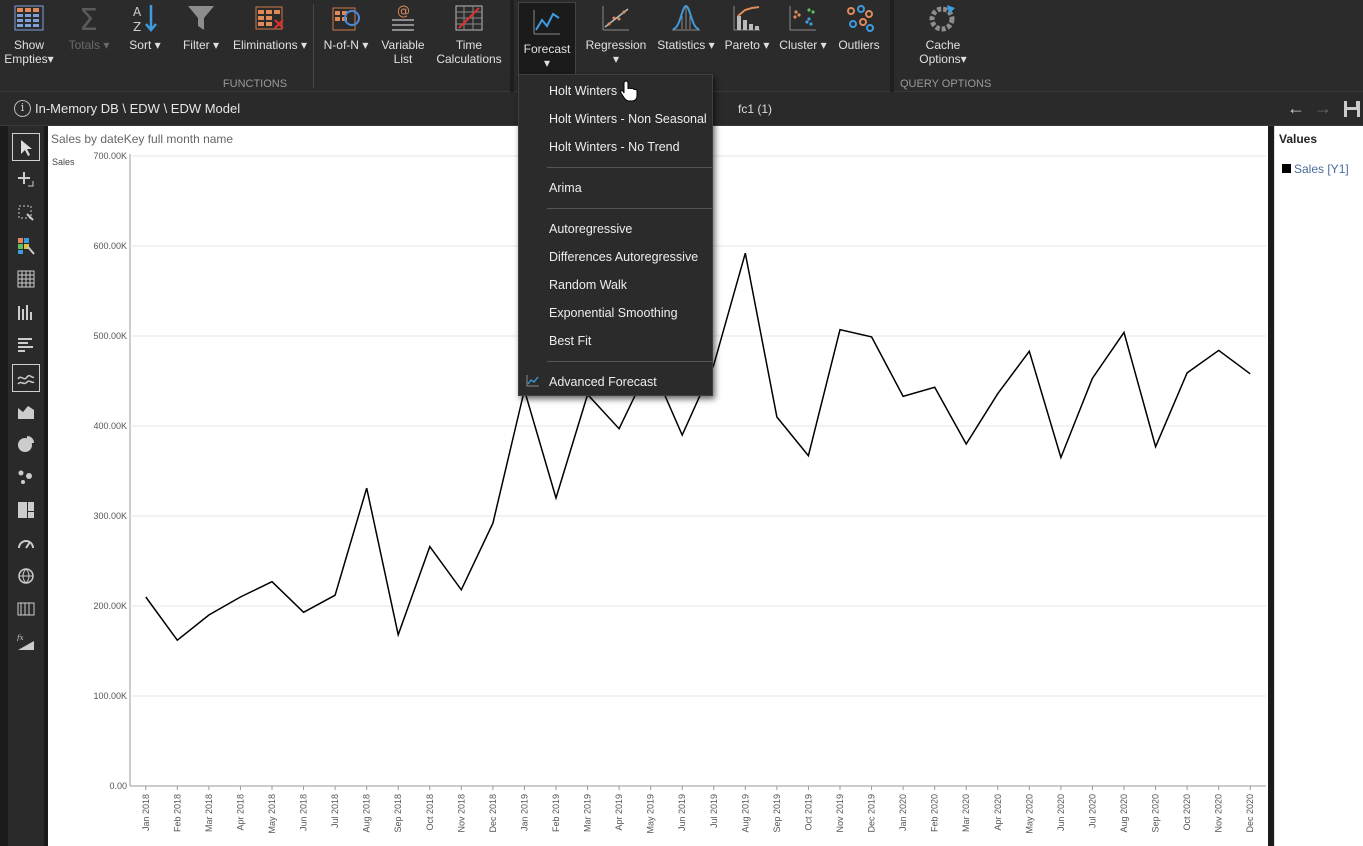 This screenshot has height=846, width=1363. Describe the element at coordinates (1352, 109) in the screenshot. I see `save-icon` at that location.